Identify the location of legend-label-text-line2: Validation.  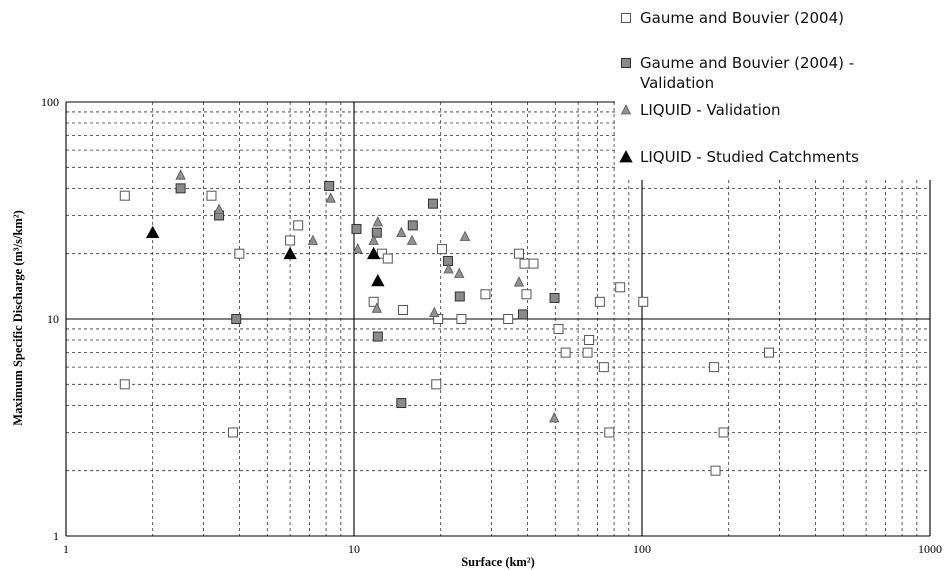
(677, 83).